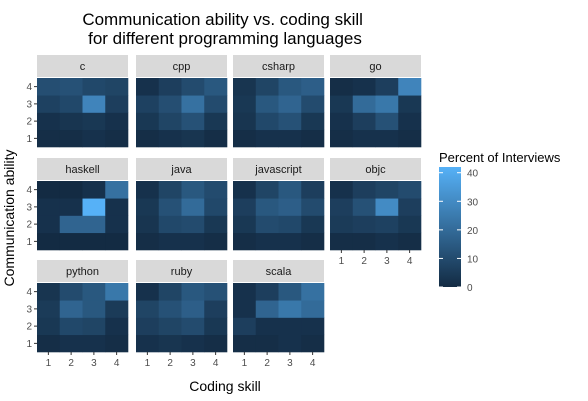 Image resolution: width=588 pixels, height=401 pixels. I want to click on facet-strip-label: cpp, so click(182, 67).